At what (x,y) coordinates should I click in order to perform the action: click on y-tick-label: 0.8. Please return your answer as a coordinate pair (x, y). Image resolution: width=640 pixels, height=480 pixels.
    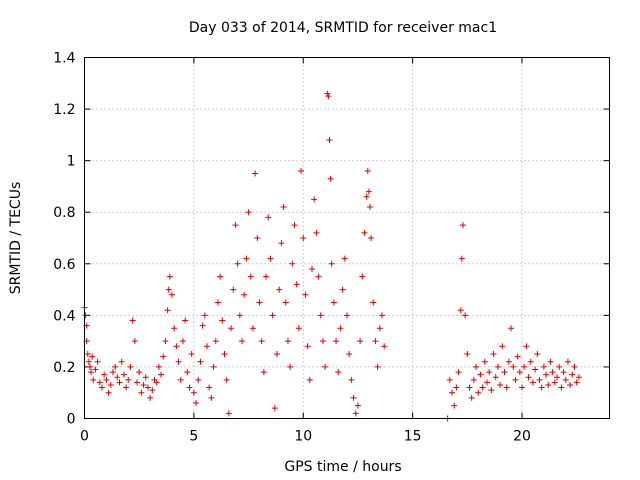
    Looking at the image, I should click on (64, 213).